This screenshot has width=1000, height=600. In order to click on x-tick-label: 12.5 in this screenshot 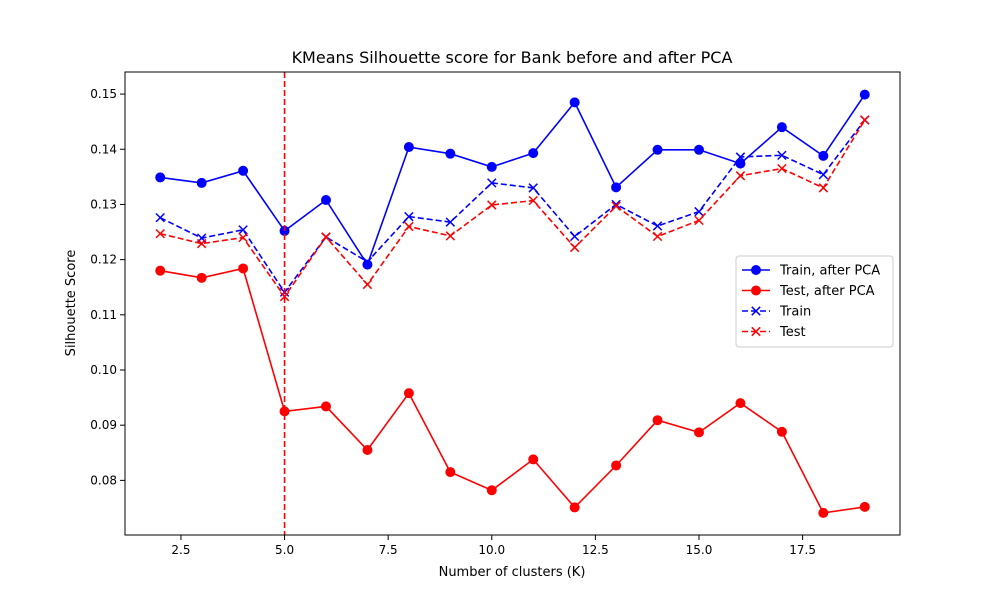, I will do `click(595, 550)`.